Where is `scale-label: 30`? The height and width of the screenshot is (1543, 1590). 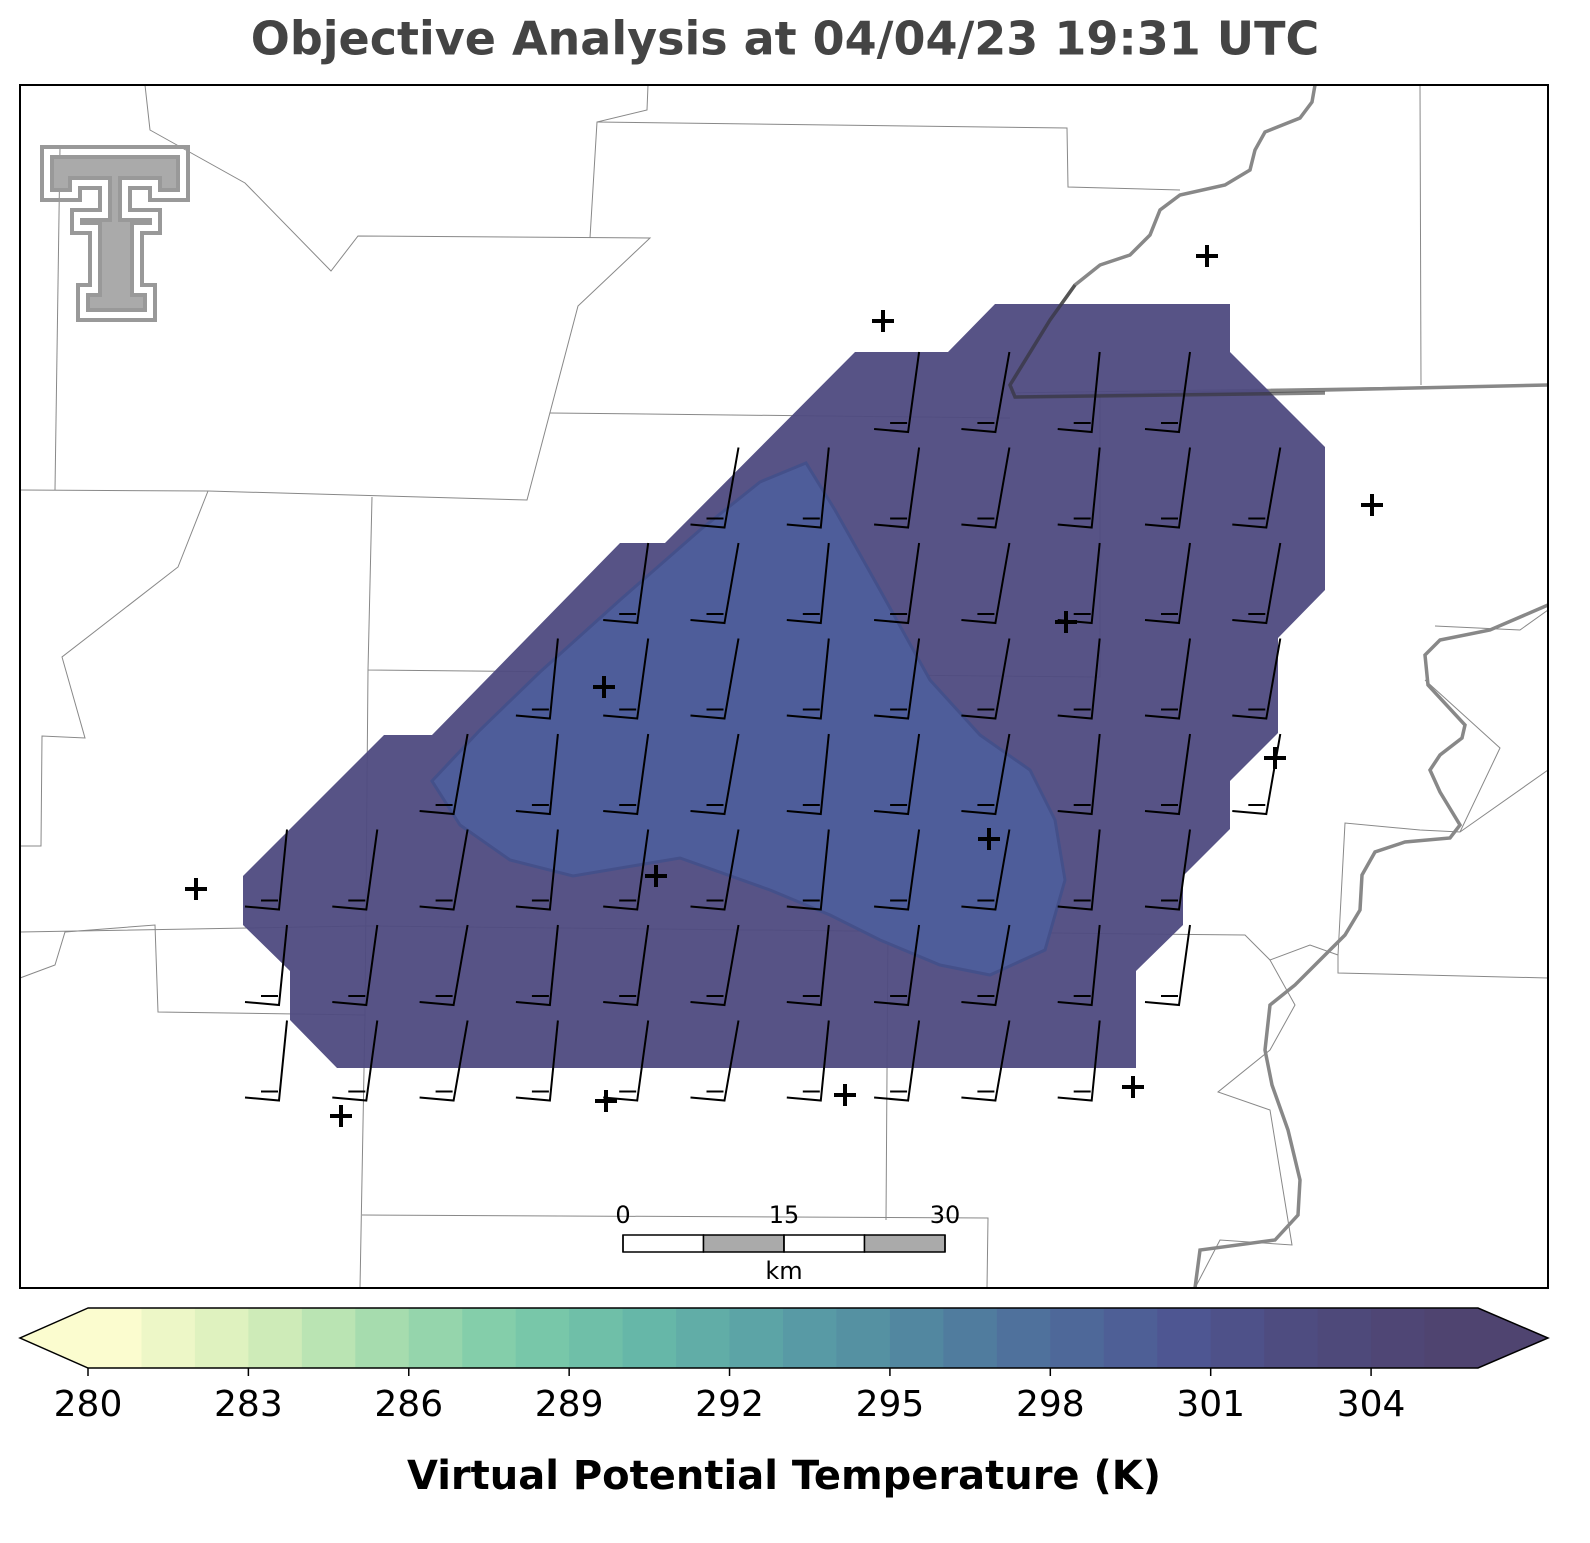 scale-label: 30 is located at coordinates (945, 1215).